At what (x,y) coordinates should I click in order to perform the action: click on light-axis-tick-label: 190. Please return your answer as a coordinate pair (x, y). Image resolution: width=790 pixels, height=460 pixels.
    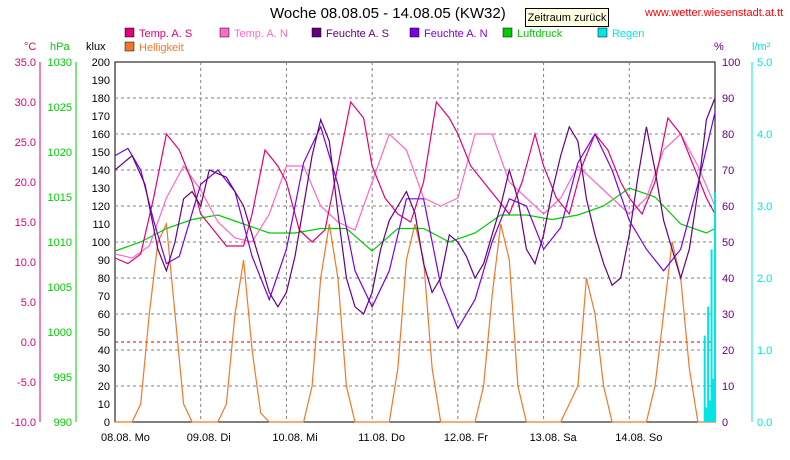
    Looking at the image, I should click on (101, 81).